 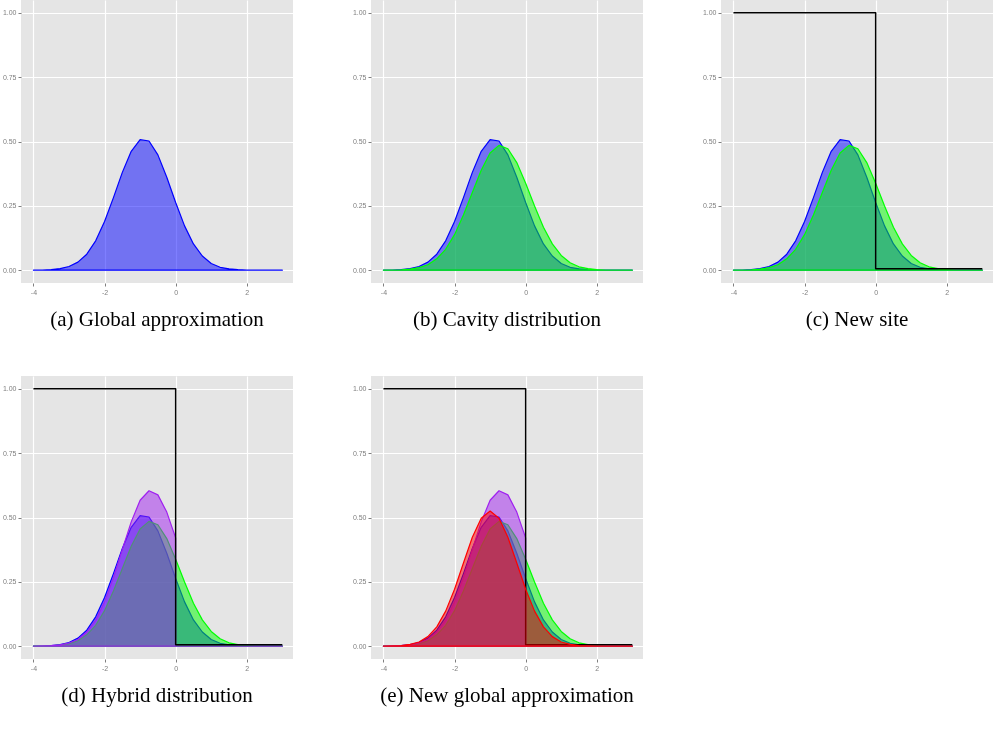 I want to click on text: (b) Cavity distribution, so click(x=507, y=319).